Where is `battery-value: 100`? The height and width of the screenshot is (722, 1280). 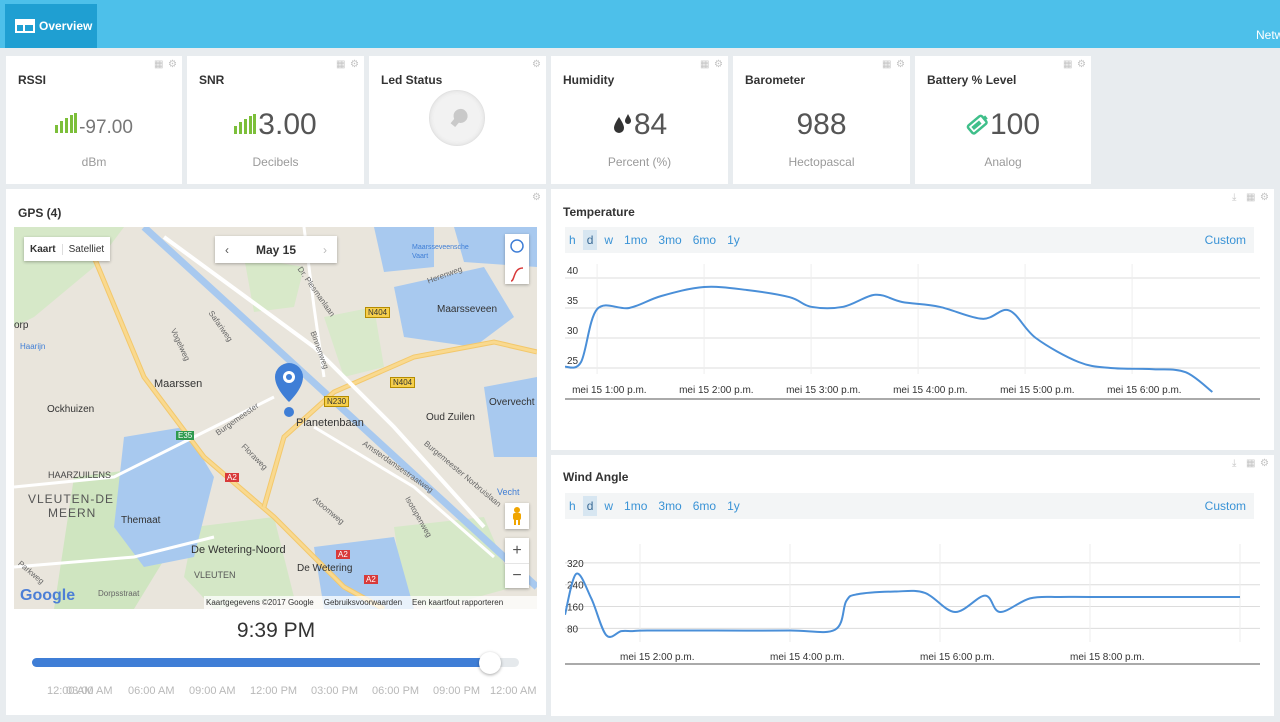
battery-value: 100 is located at coordinates (1003, 125).